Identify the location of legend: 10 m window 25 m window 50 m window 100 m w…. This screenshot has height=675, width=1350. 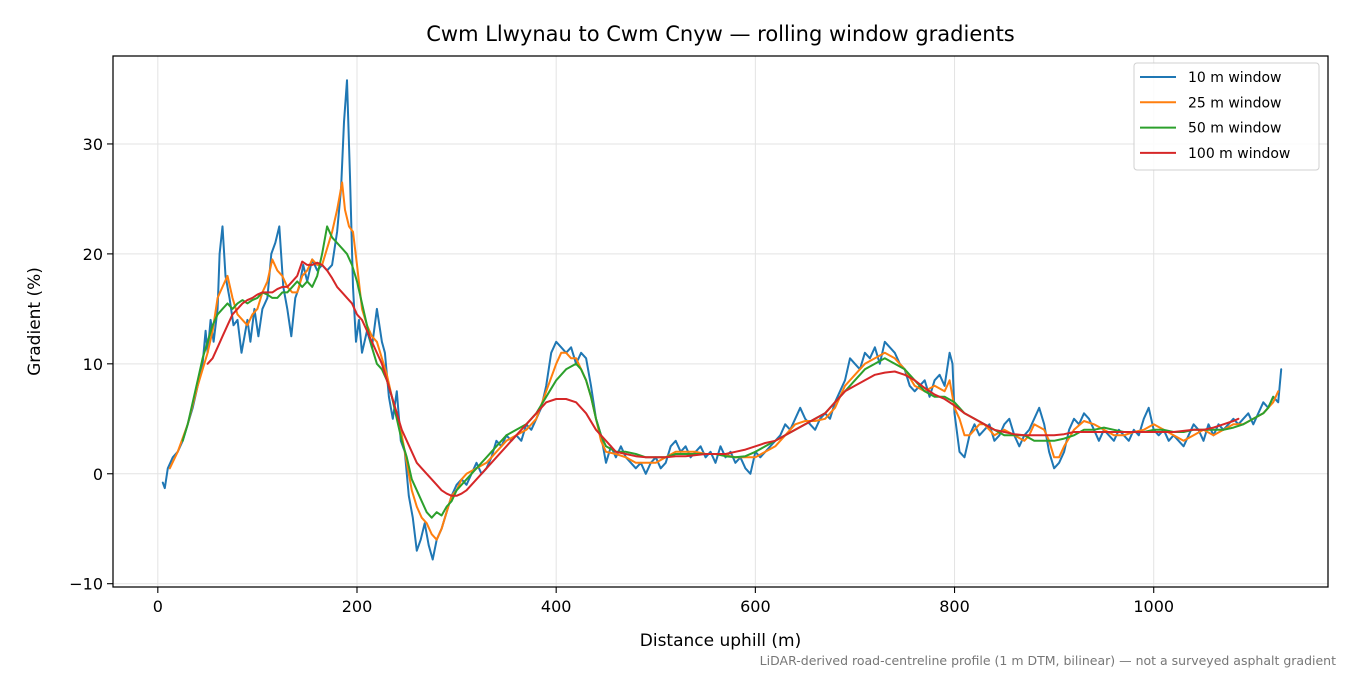
(1226, 116).